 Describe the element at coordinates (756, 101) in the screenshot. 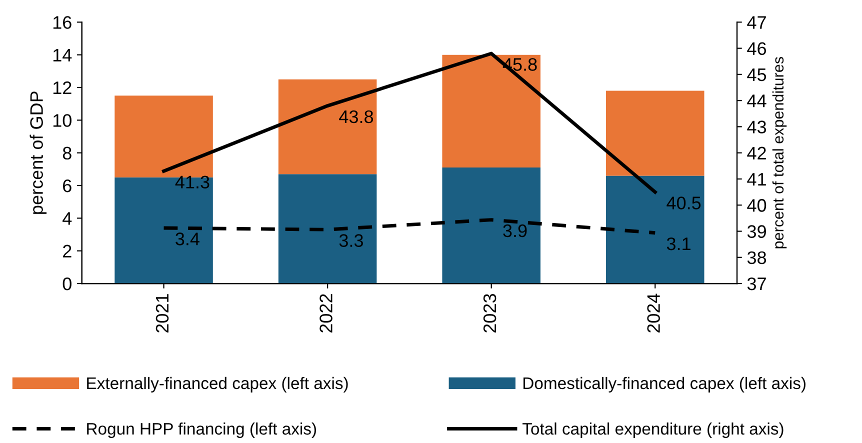

I see `y2-tick-label: 44` at that location.